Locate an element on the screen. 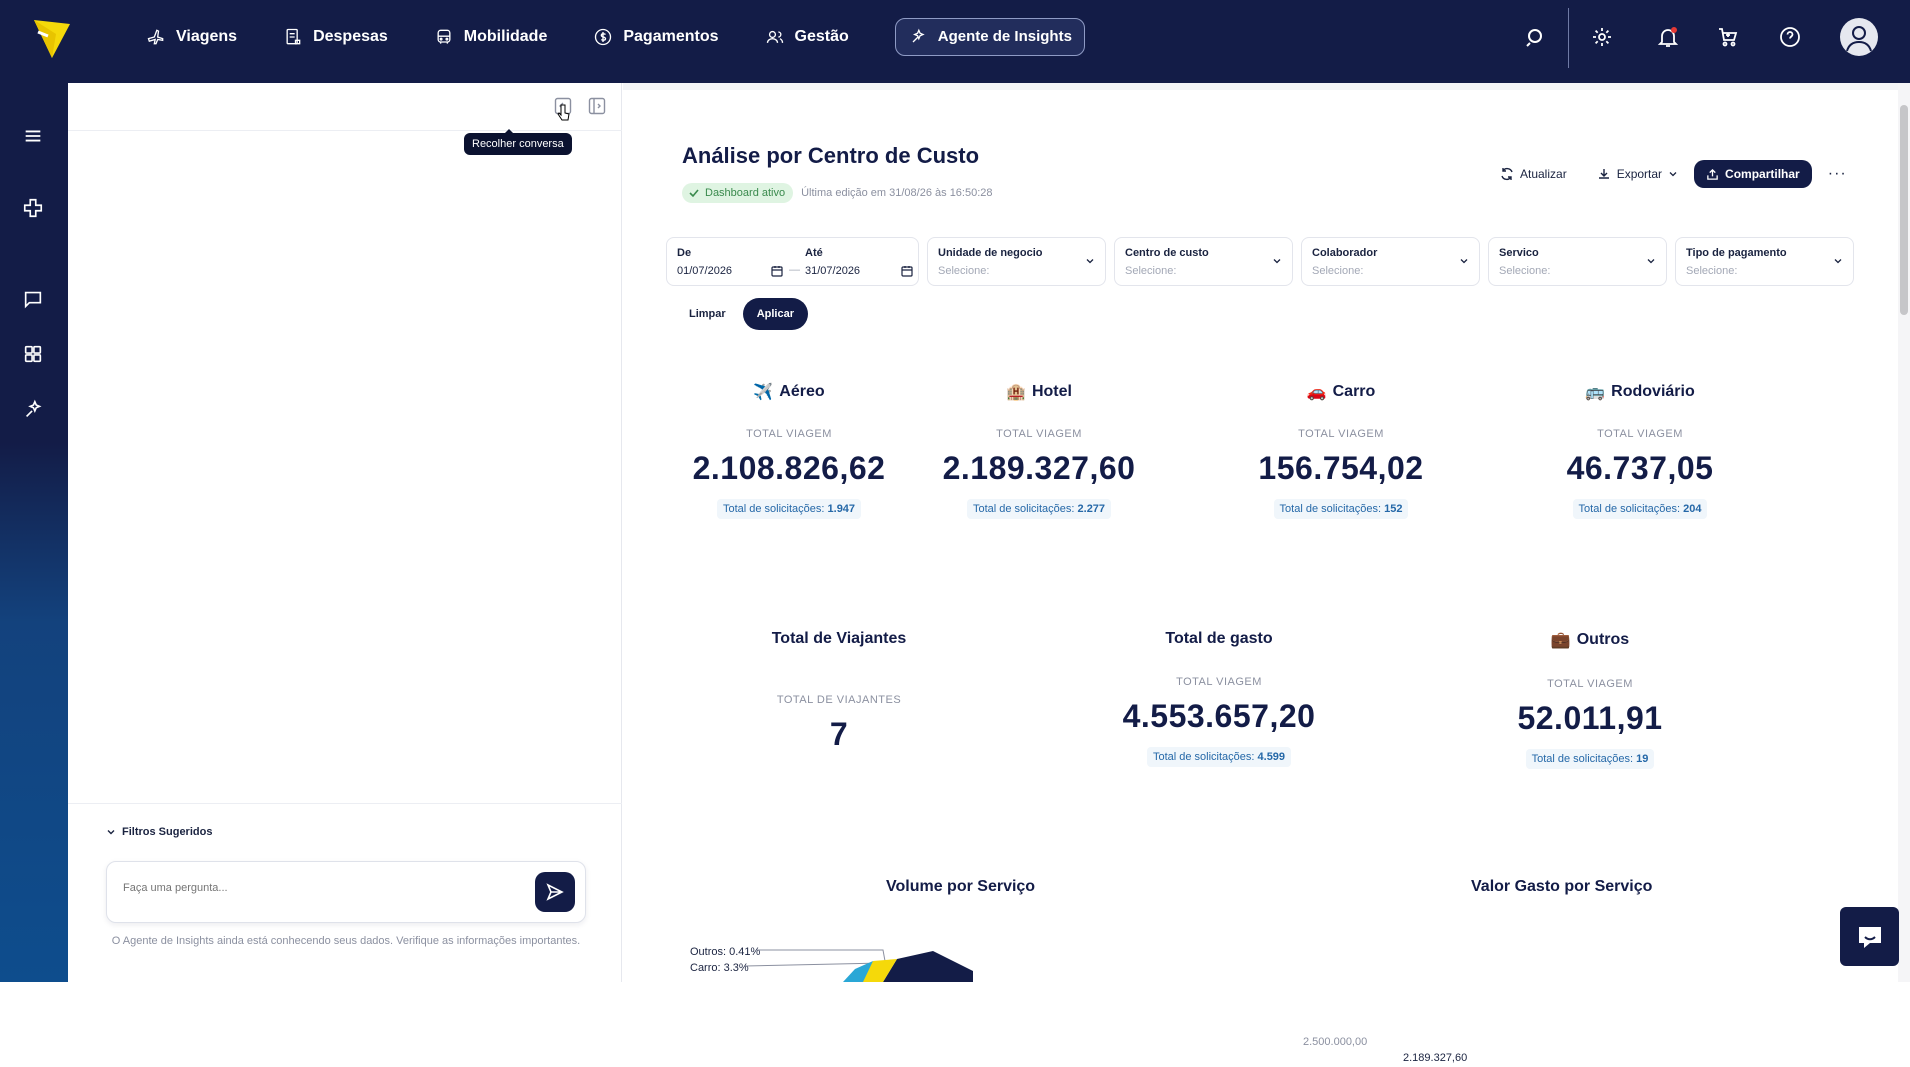 This screenshot has width=1910, height=1067. left-rail is located at coordinates (34, 532).